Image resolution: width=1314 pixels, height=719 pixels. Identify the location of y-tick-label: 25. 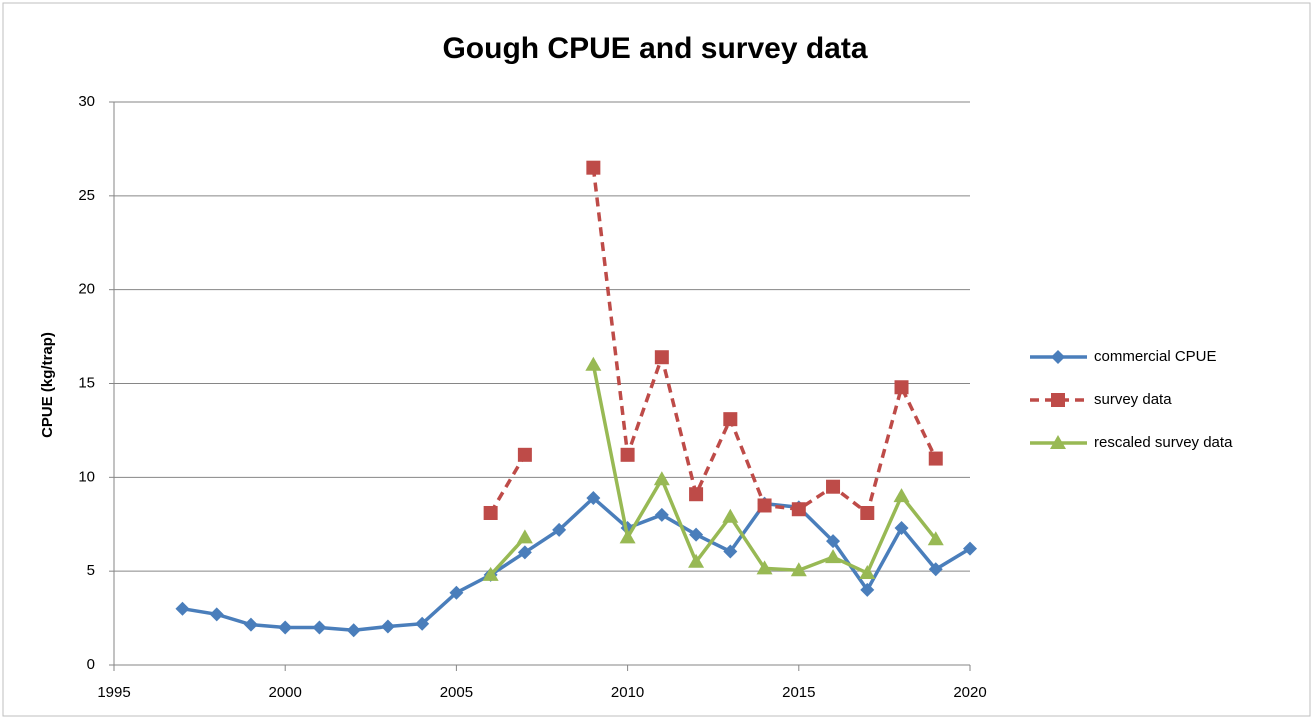
(86, 195).